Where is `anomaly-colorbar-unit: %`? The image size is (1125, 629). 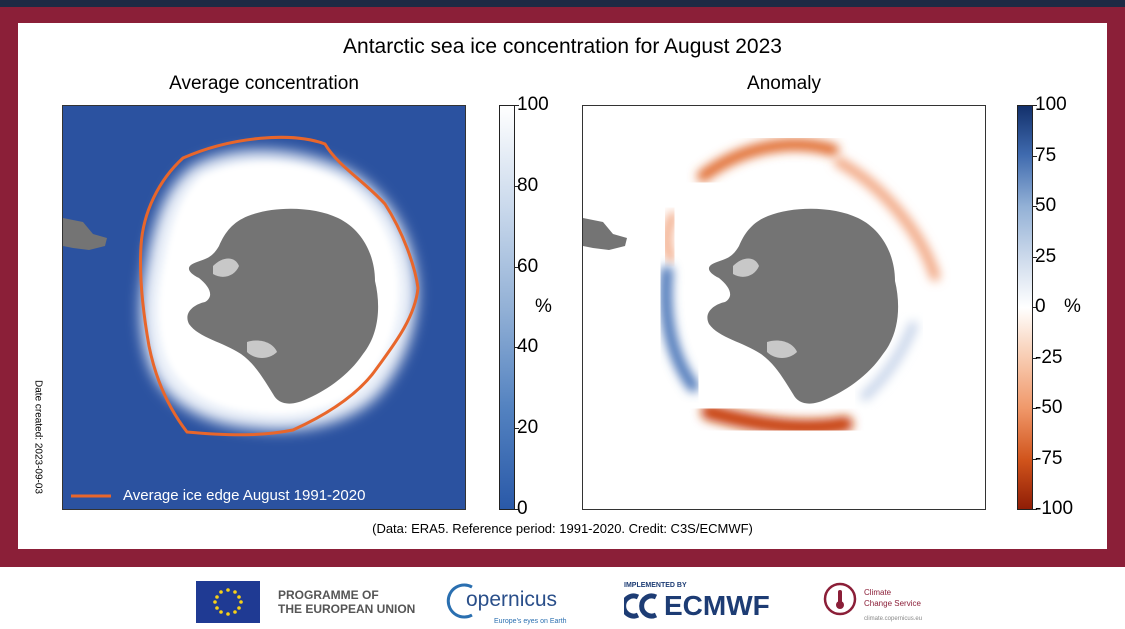
anomaly-colorbar-unit: % is located at coordinates (1072, 306).